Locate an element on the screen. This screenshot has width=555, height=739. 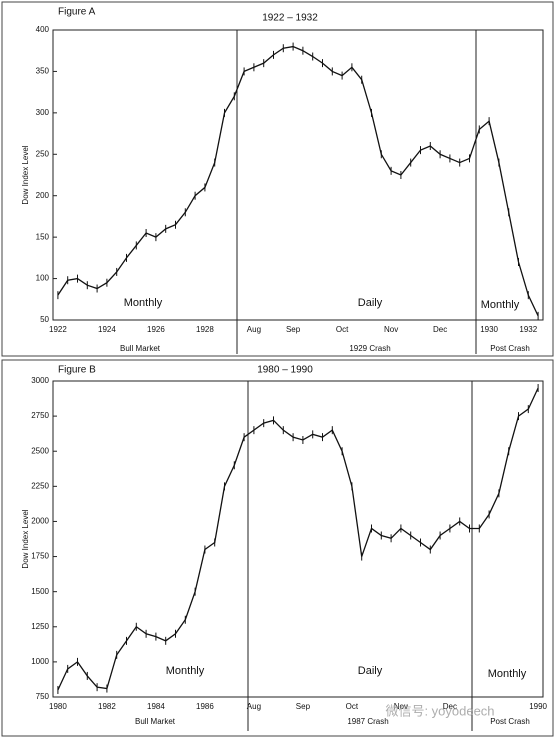
y-tick-label: 3000 is located at coordinates (40, 380).